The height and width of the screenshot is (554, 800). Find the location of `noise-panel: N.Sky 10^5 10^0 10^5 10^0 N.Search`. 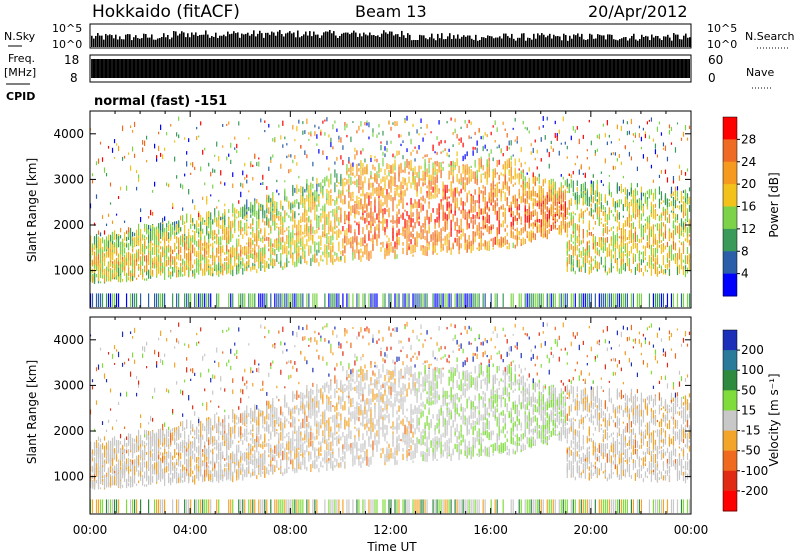

noise-panel: N.Sky 10^5 10^0 10^5 10^0 N.Search is located at coordinates (399, 36).